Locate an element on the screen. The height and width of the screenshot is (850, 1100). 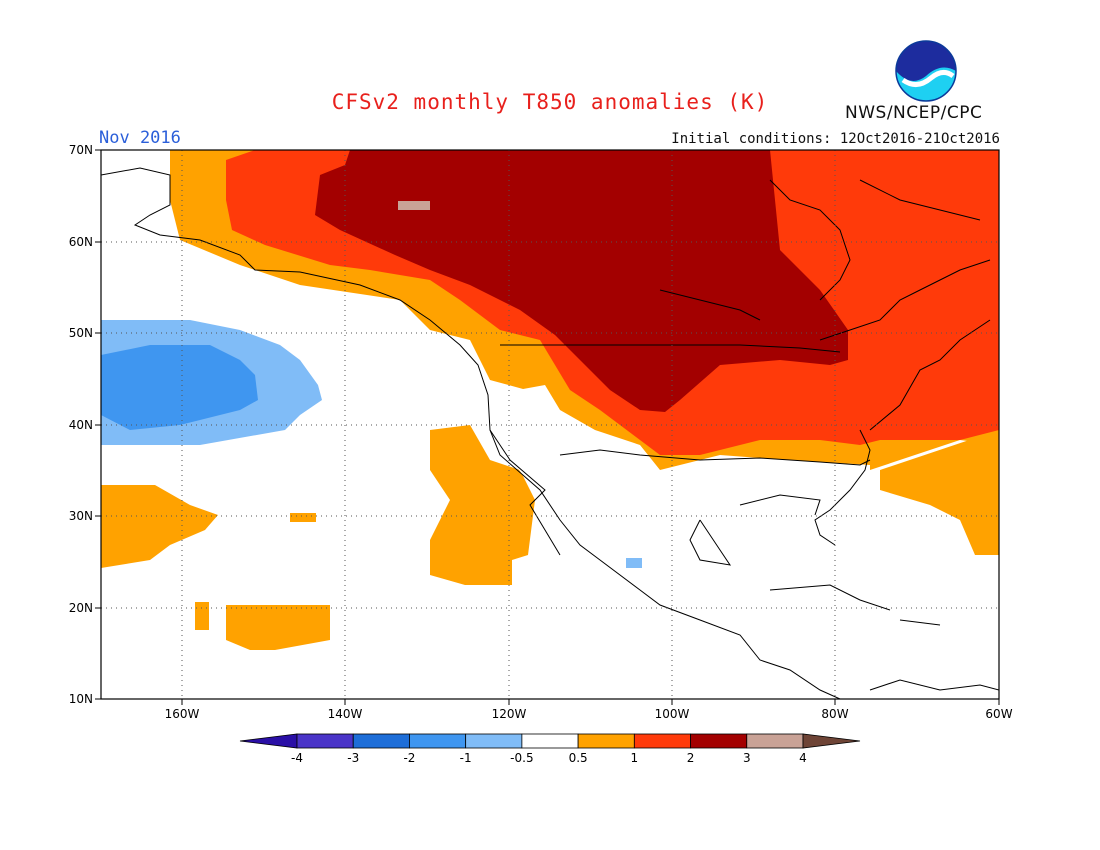
colorbar-label: -3 is located at coordinates (353, 758).